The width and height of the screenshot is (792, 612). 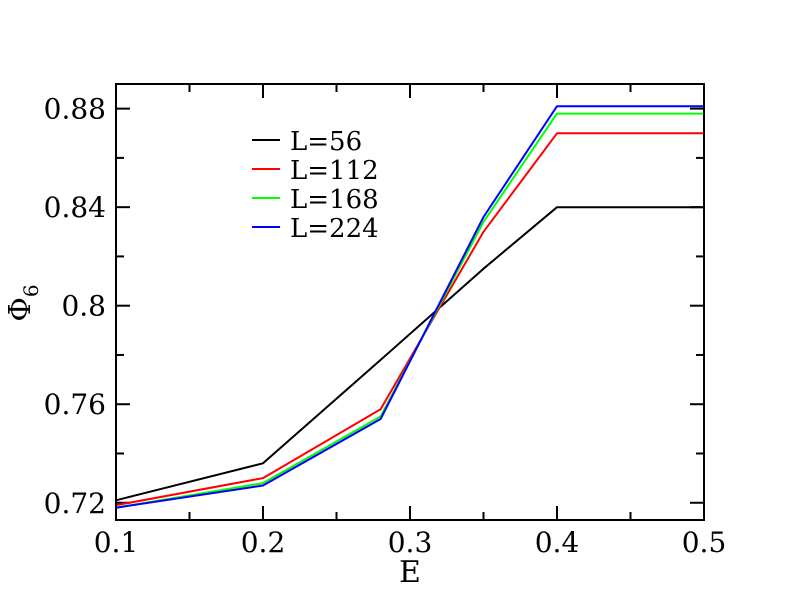 What do you see at coordinates (263, 542) in the screenshot?
I see `x-tick-label: 0.2` at bounding box center [263, 542].